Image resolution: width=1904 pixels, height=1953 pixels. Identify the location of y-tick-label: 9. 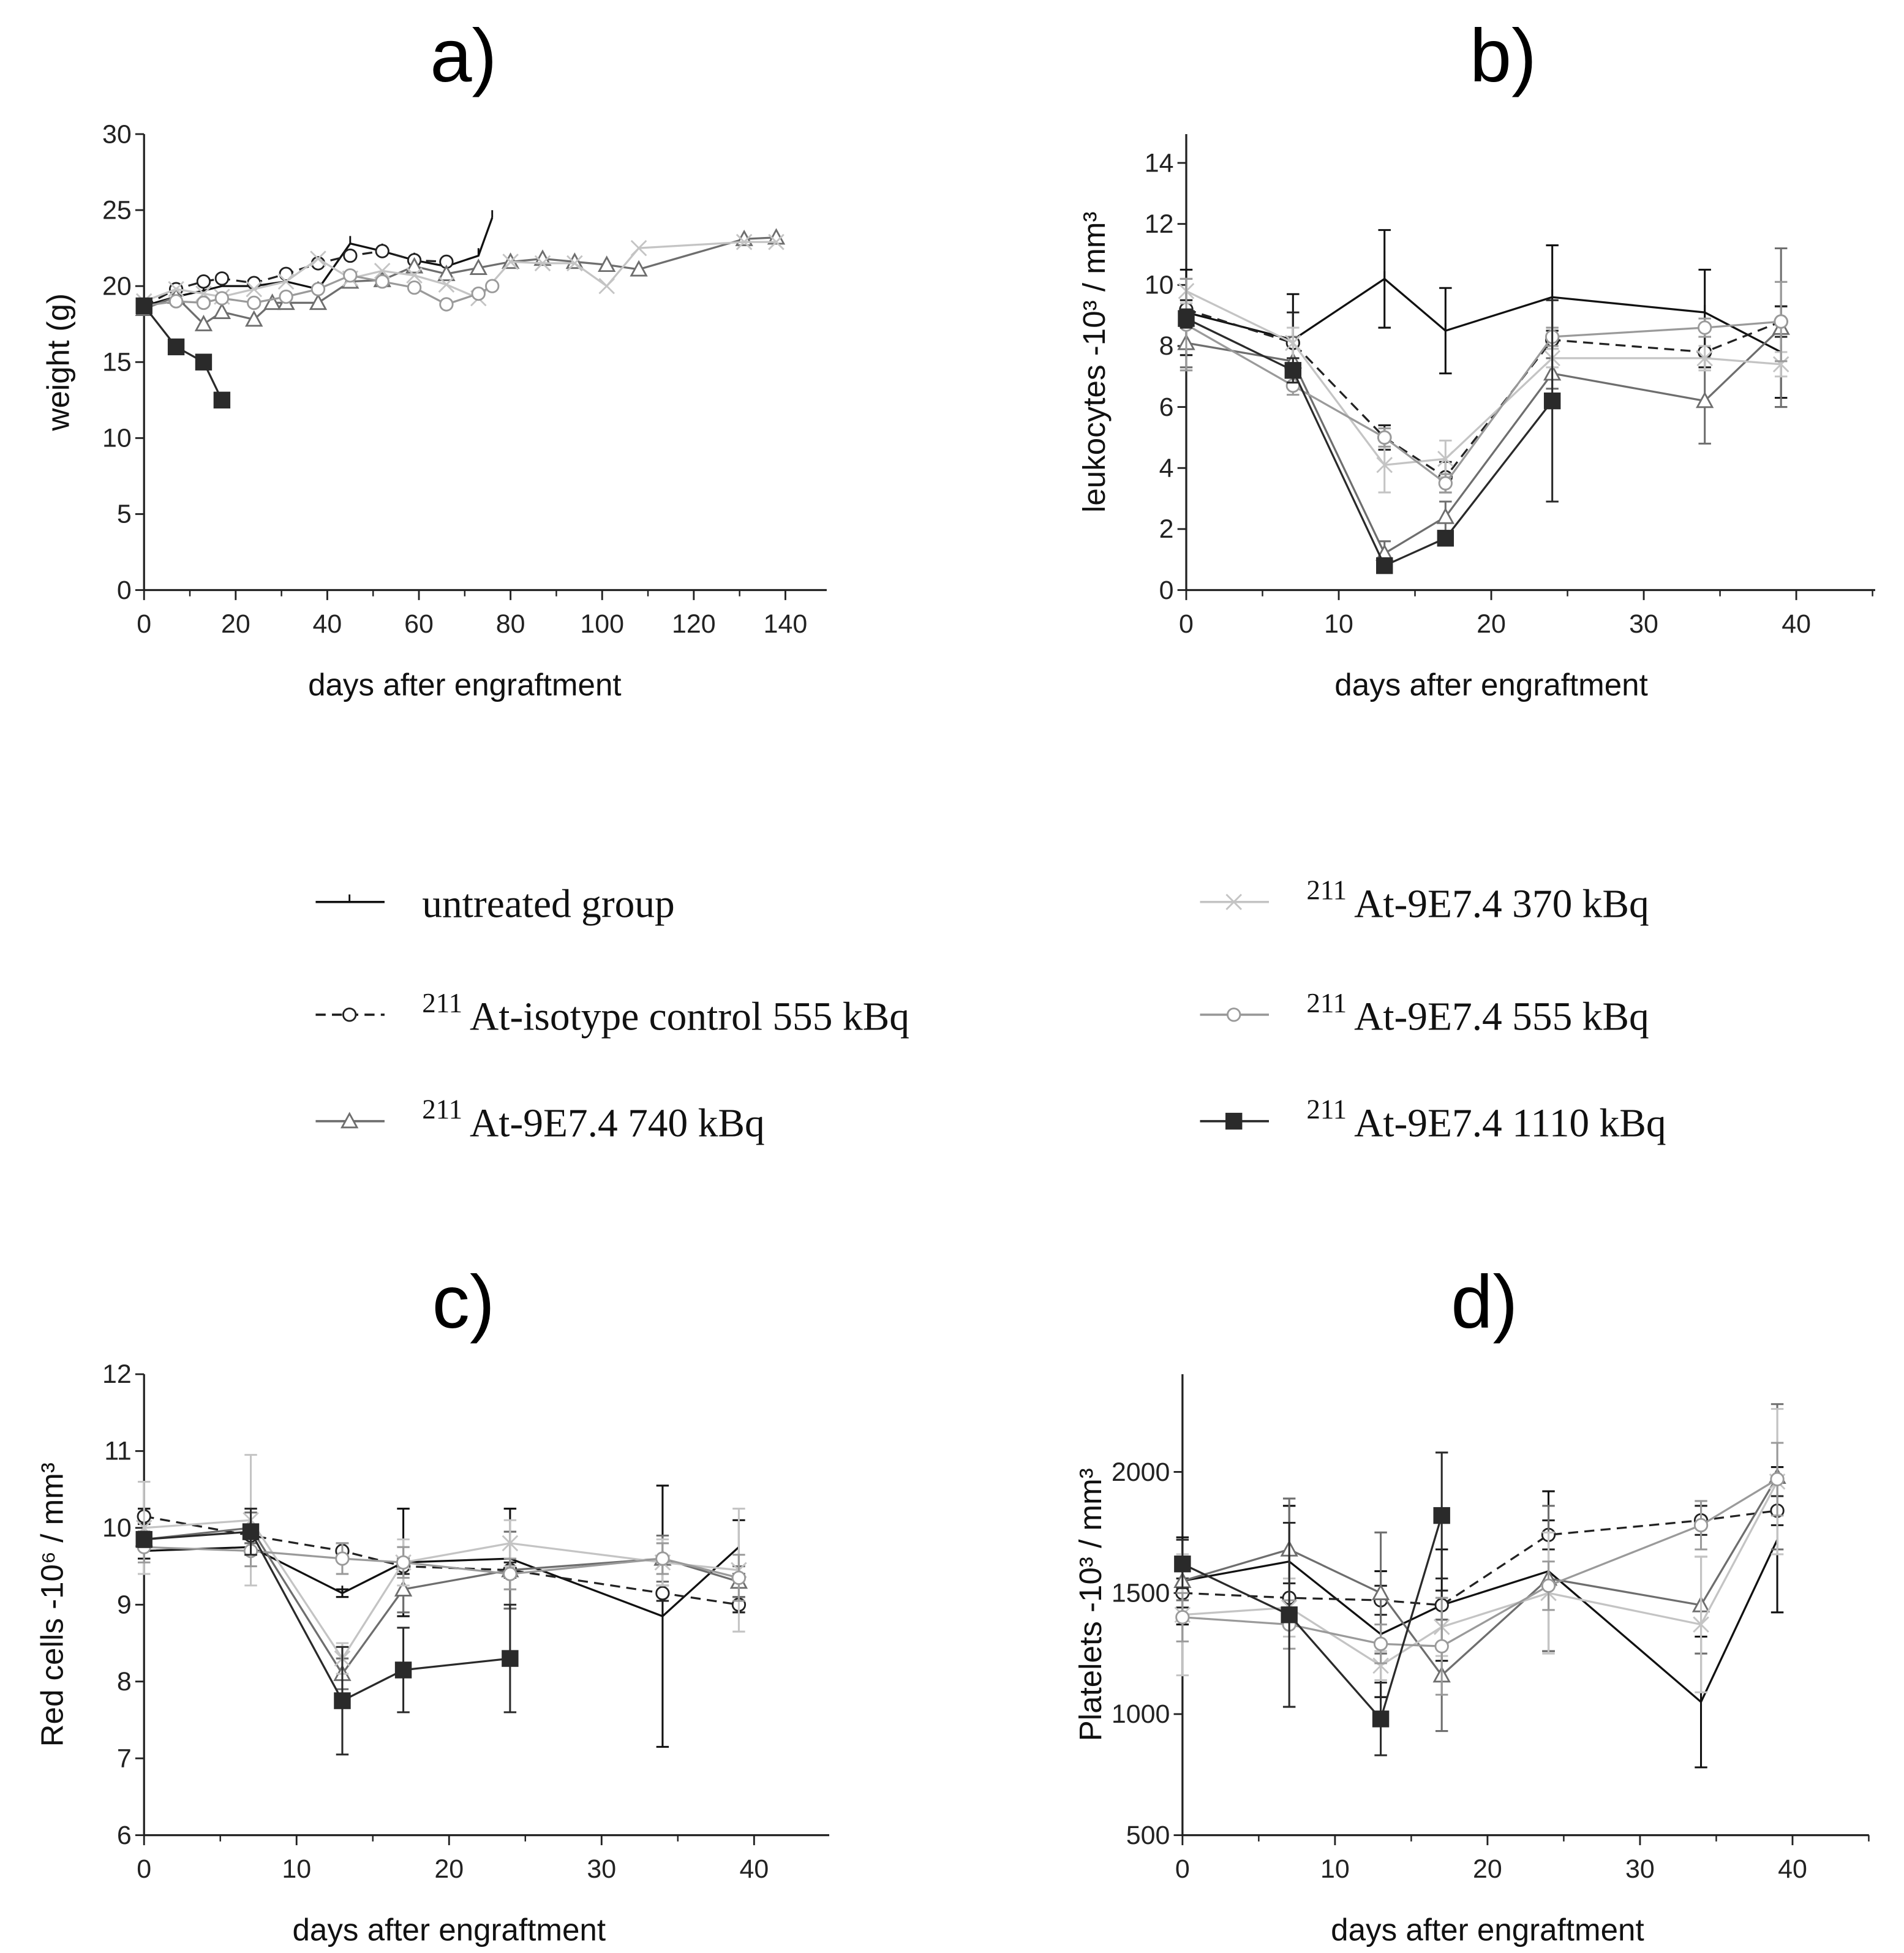
(124, 1605).